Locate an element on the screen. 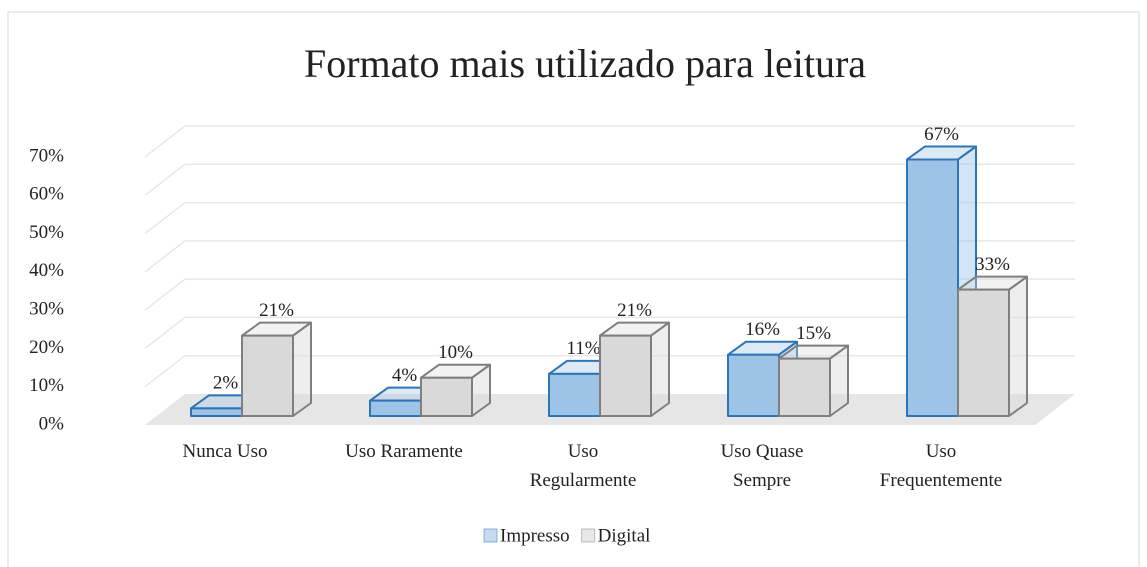 The image size is (1147, 567). x-tick-label: Uso Frequentemente is located at coordinates (941, 466).